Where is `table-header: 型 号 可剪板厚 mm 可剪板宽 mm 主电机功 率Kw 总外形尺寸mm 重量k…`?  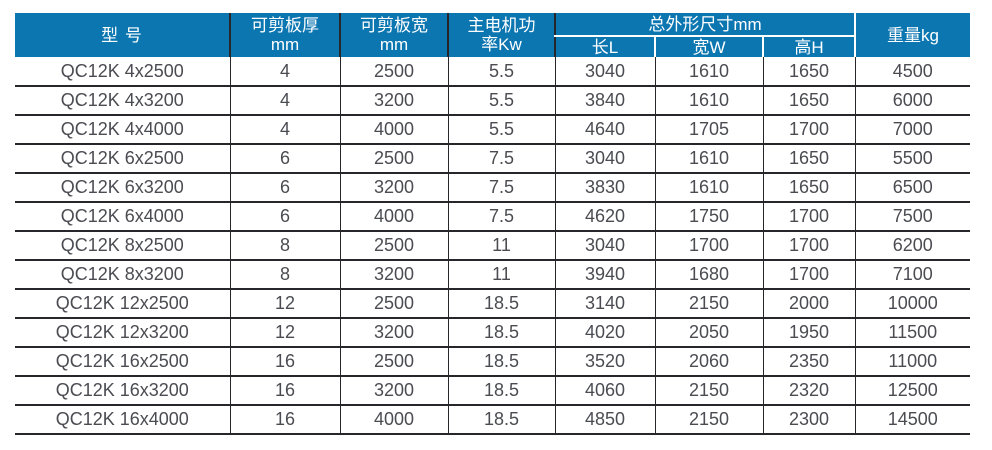
table-header: 型 号 可剪板厚 mm 可剪板宽 mm 主电机功 率Kw 总外形尺寸mm 重量k… is located at coordinates (493, 35).